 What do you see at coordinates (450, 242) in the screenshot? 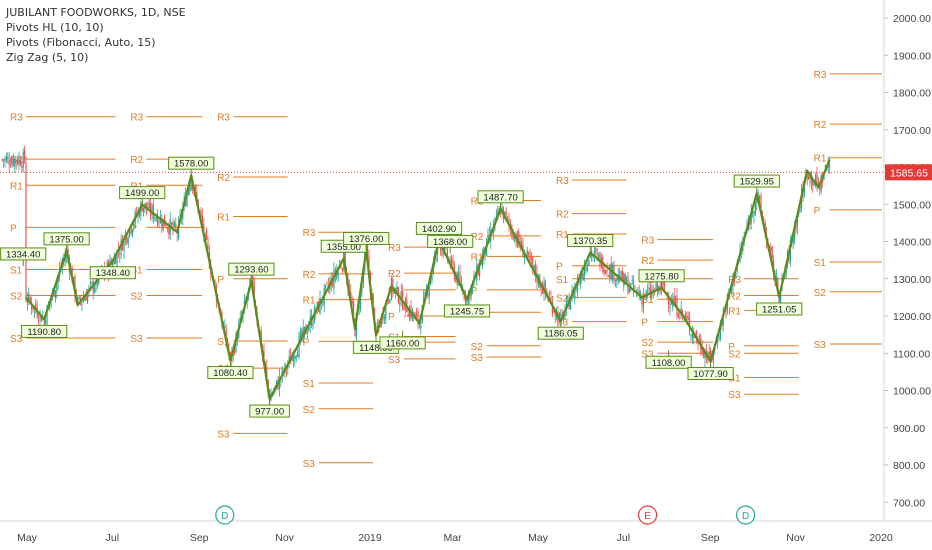
I see `pivot-hl-label: 1368.00` at bounding box center [450, 242].